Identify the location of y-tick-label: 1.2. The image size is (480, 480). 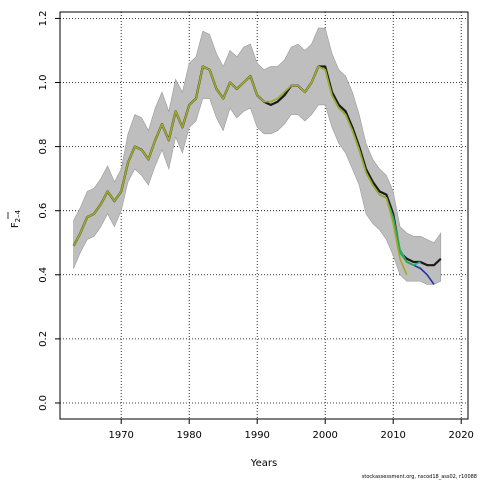
(43, 18).